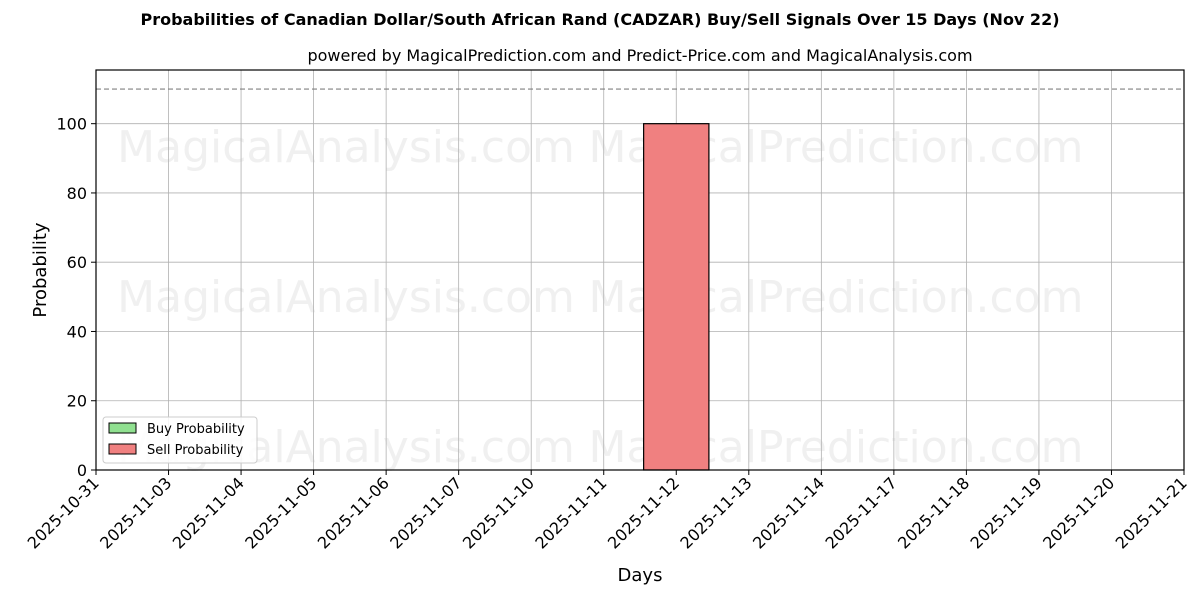 The image size is (1200, 600). Describe the element at coordinates (208, 512) in the screenshot. I see `x-tick-label: 2025-11-04` at that location.